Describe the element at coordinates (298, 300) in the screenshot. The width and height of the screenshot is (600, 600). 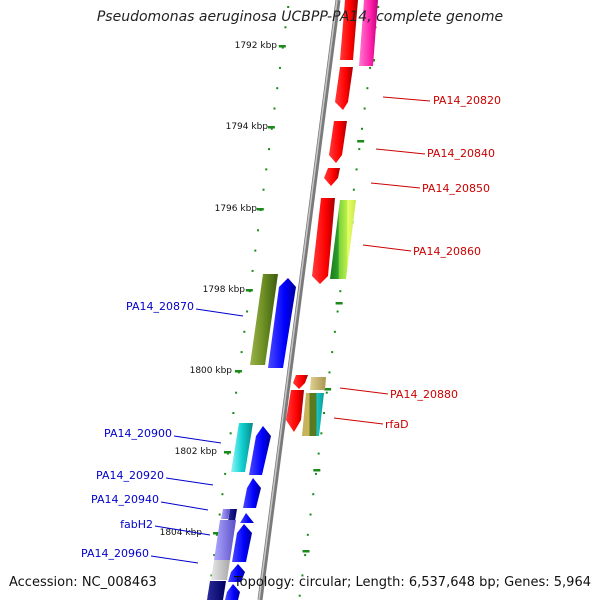
I see `genome-backbone-highlight` at that location.